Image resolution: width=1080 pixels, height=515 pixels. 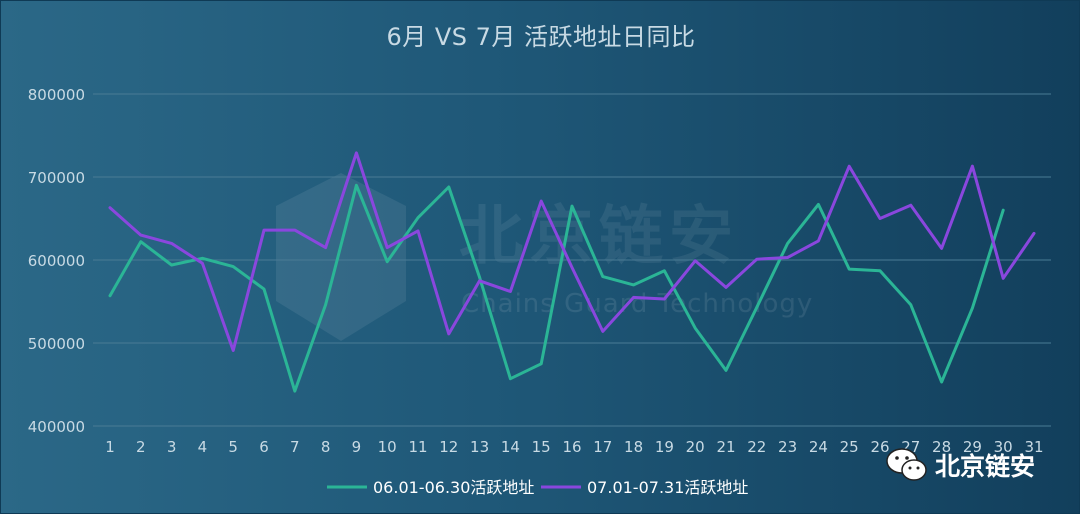 I want to click on x-tick-label: 7, so click(x=295, y=447).